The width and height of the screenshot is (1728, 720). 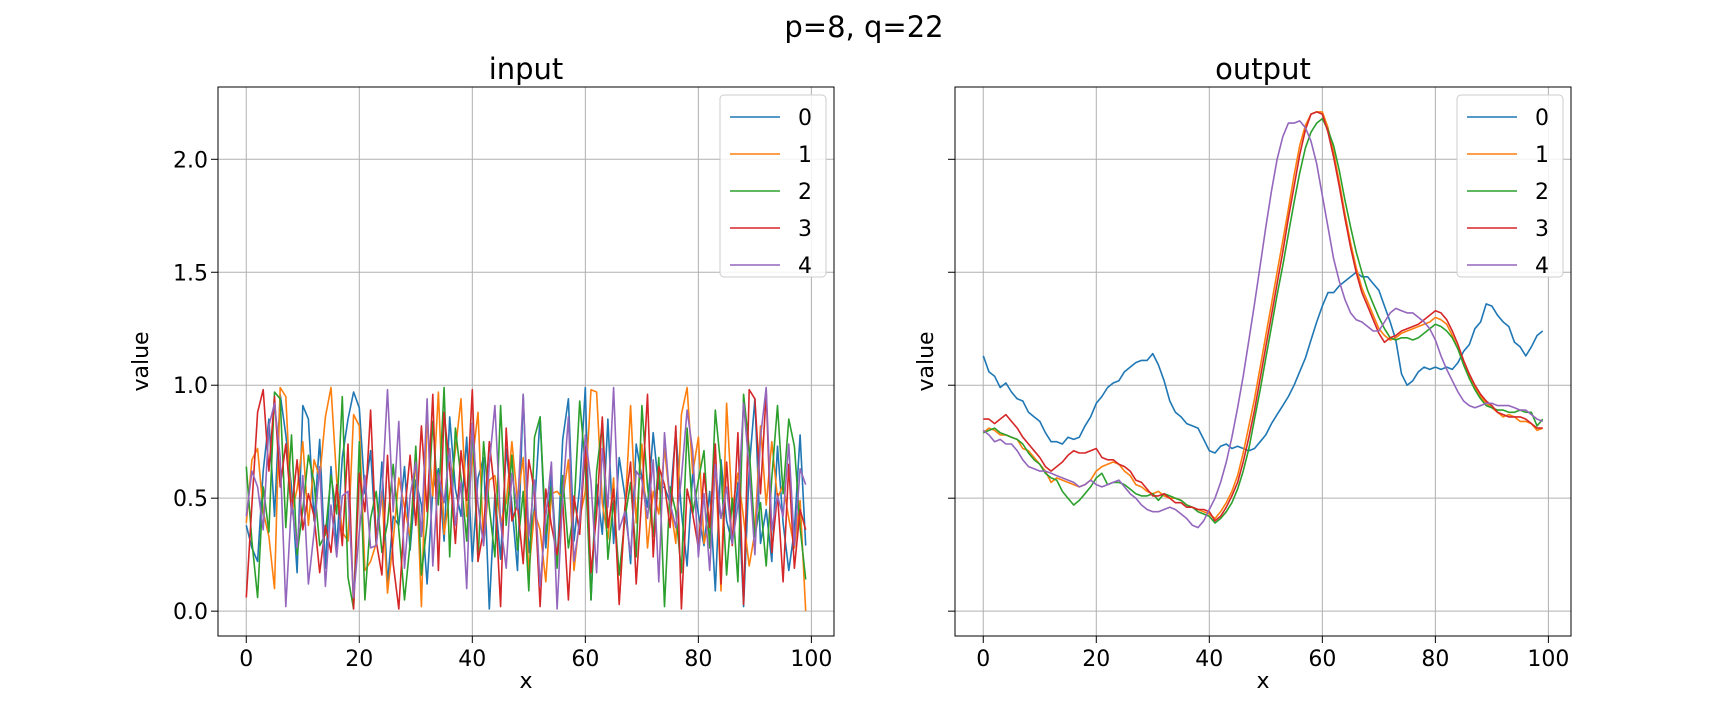 What do you see at coordinates (805, 155) in the screenshot?
I see `input-legend-label-1: 1` at bounding box center [805, 155].